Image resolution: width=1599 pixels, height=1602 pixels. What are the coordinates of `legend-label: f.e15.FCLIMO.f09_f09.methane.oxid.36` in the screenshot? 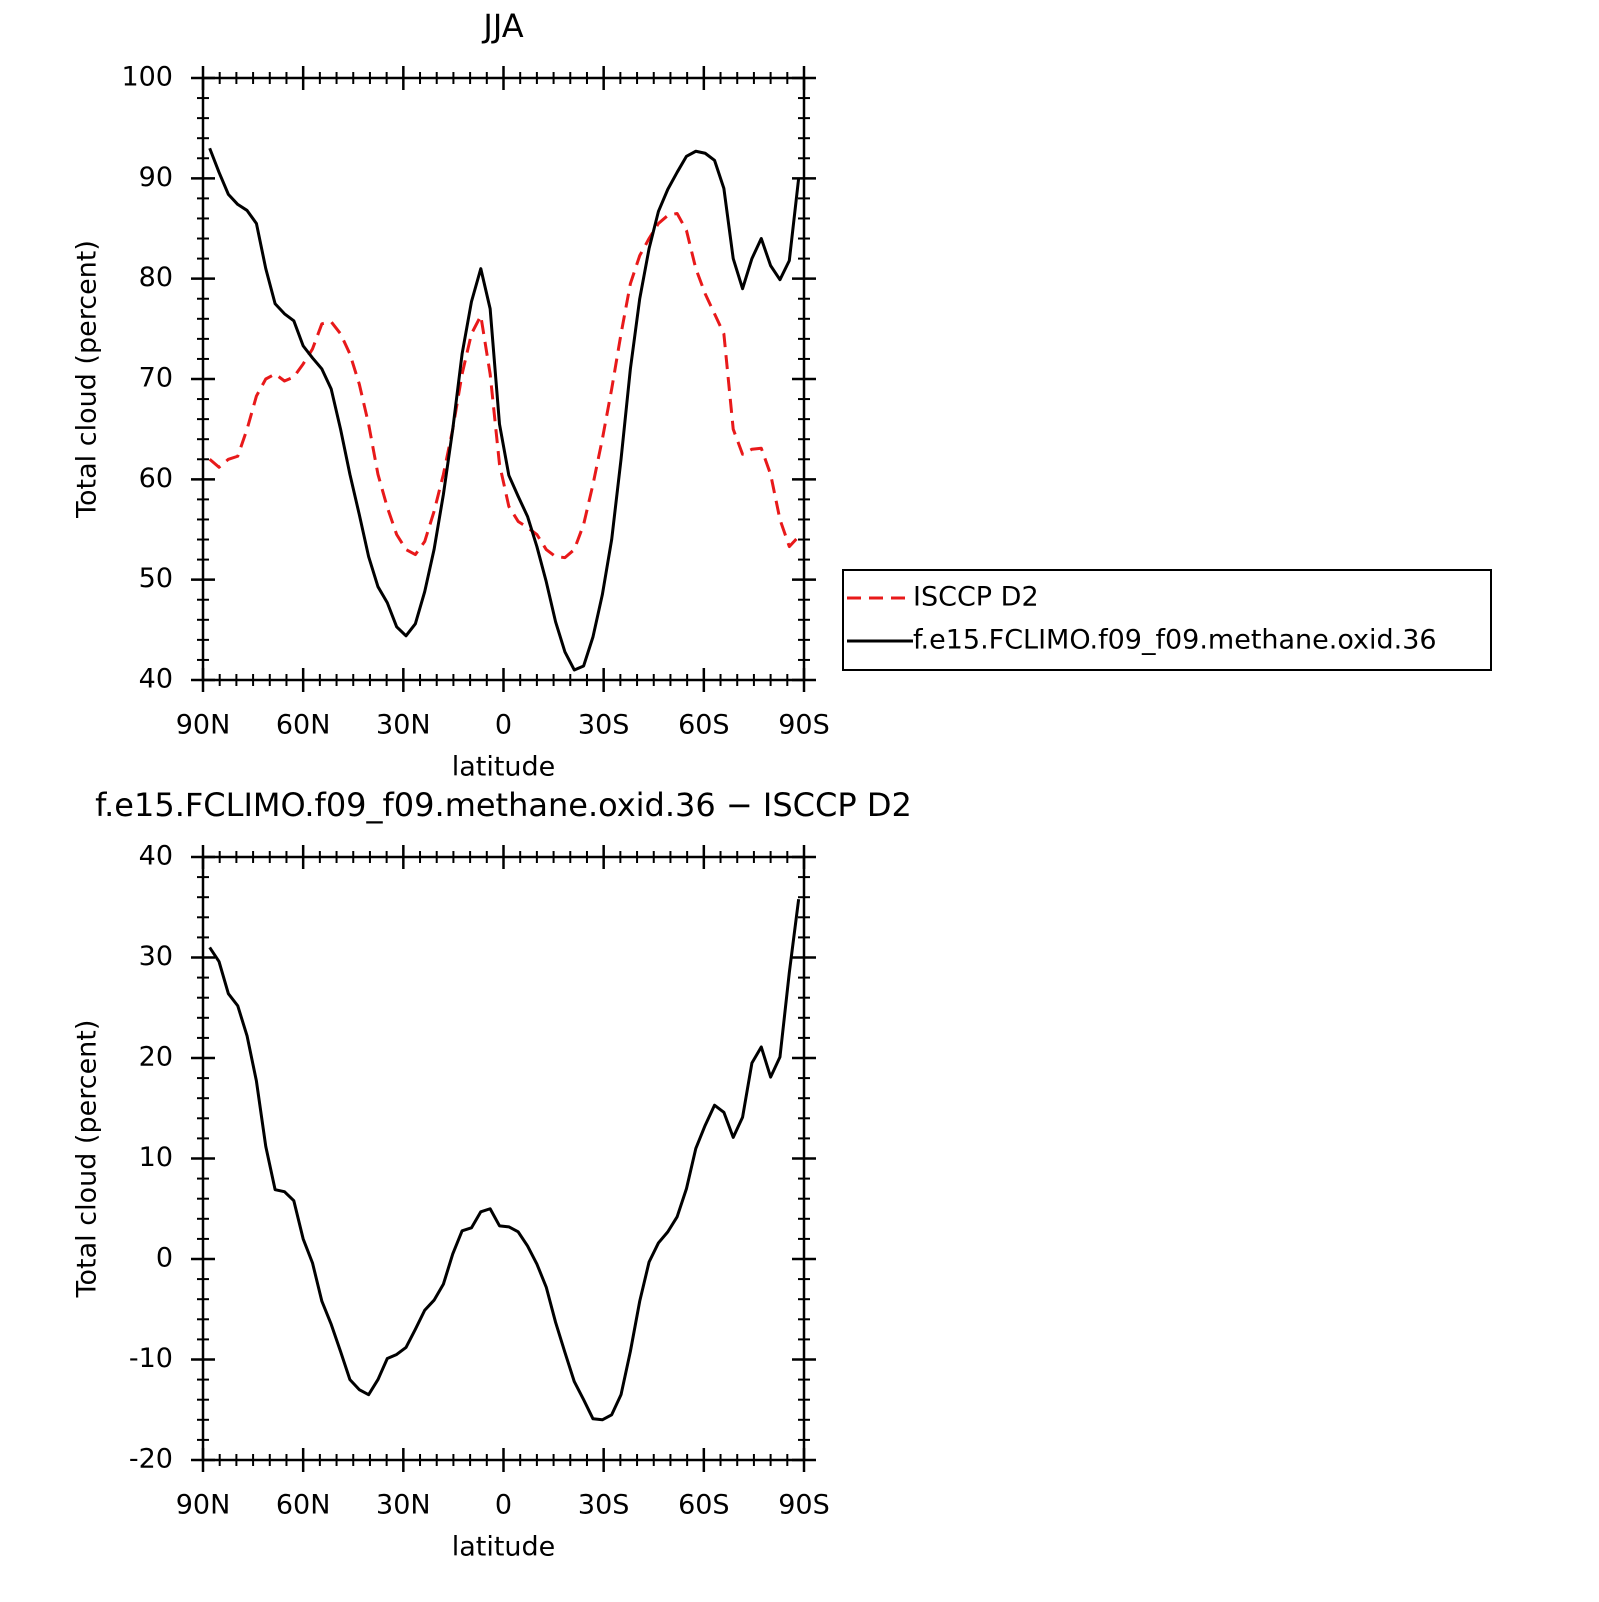 It's located at (1175, 640).